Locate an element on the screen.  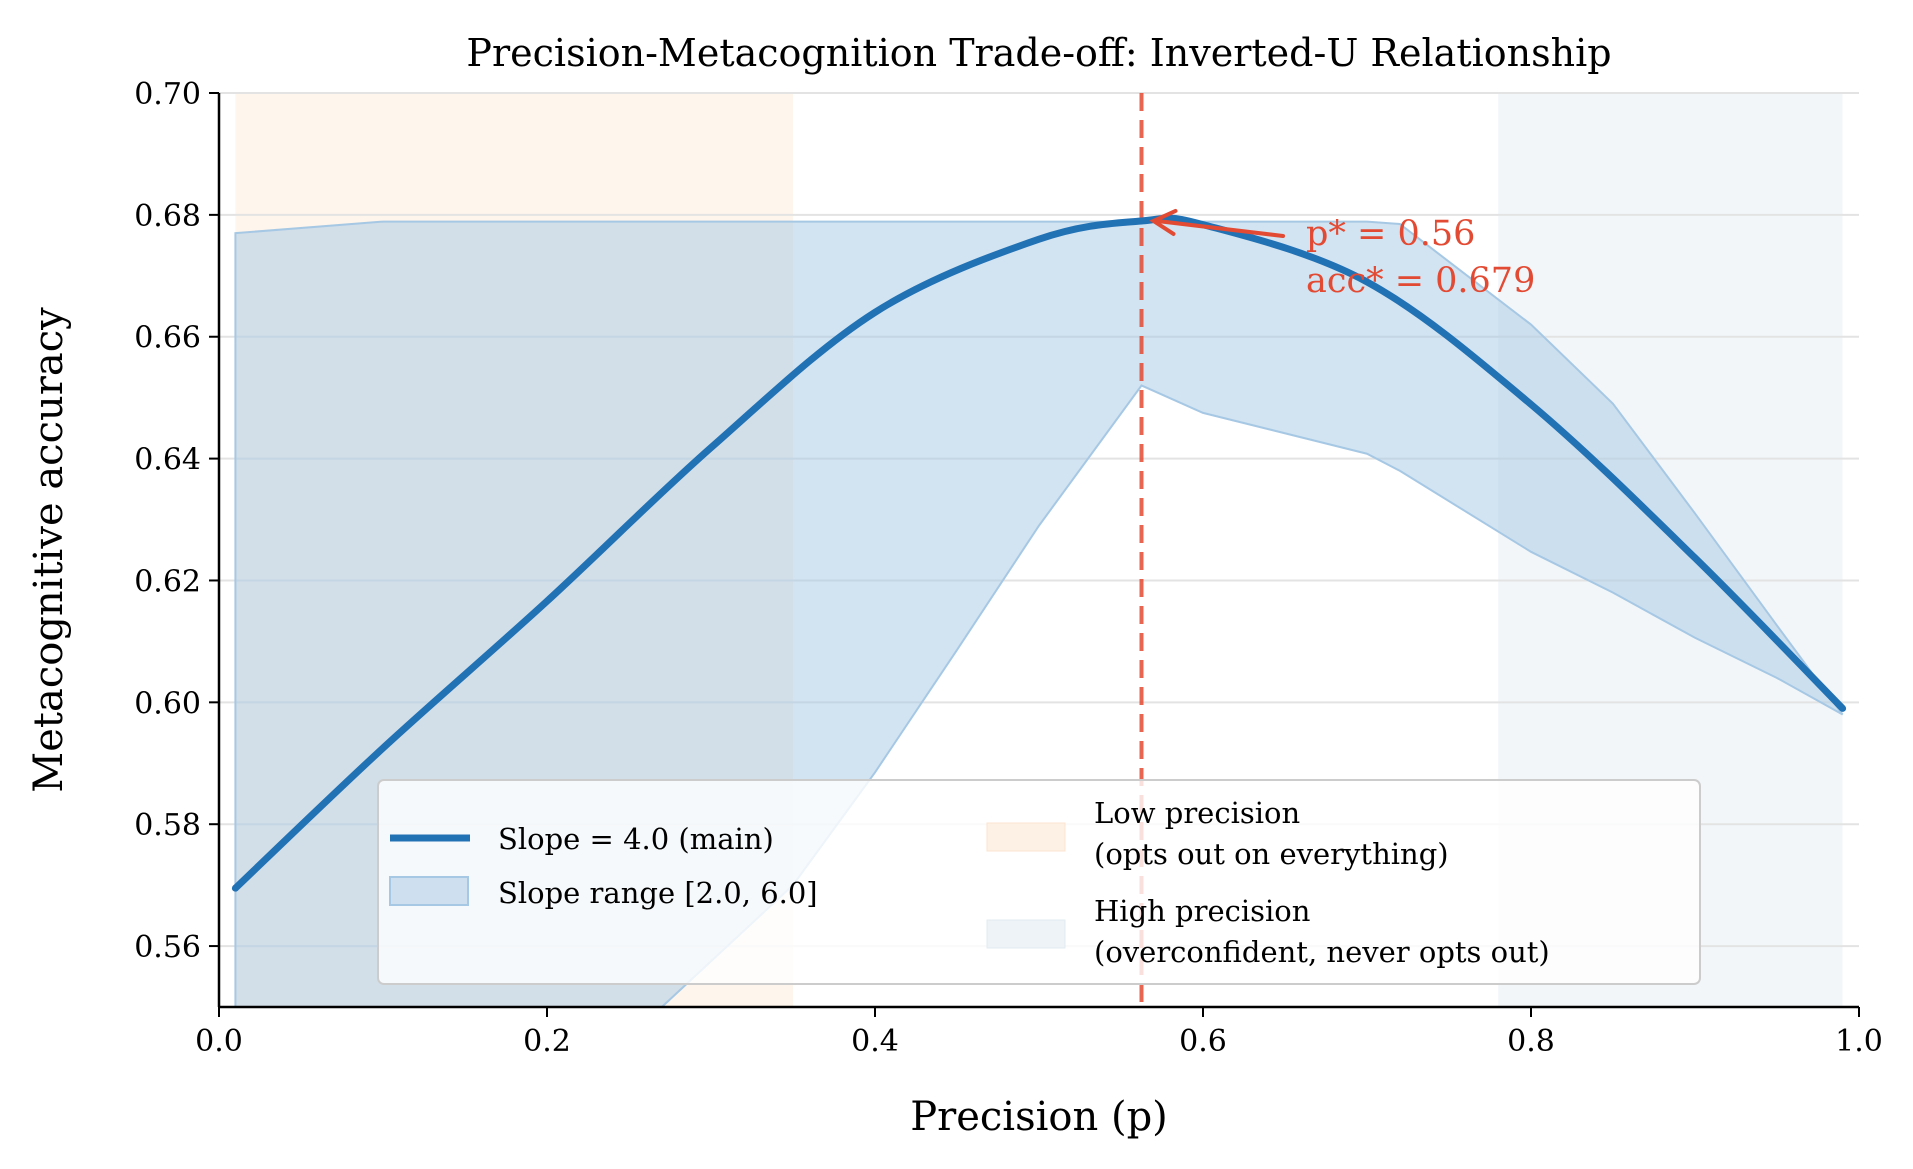
legend-label-high-2: (overconfident, never opts out) is located at coordinates (1322, 952).